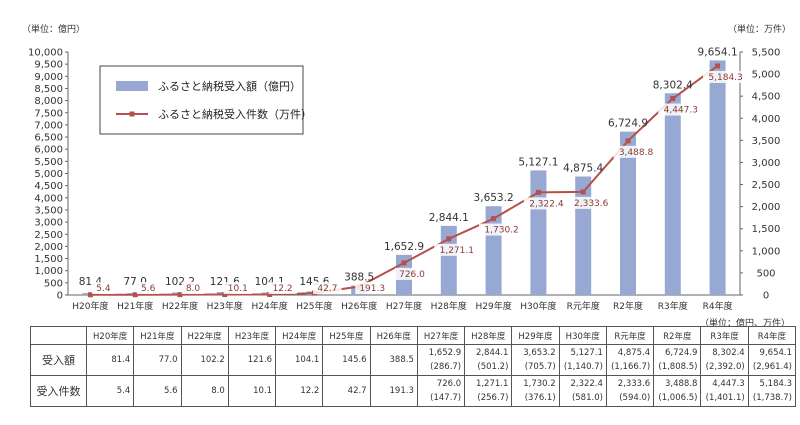 This screenshot has width=800, height=425. What do you see at coordinates (630, 360) in the screenshot?
I see `table-cell: 4,875.4 (1,166.7)` at bounding box center [630, 360].